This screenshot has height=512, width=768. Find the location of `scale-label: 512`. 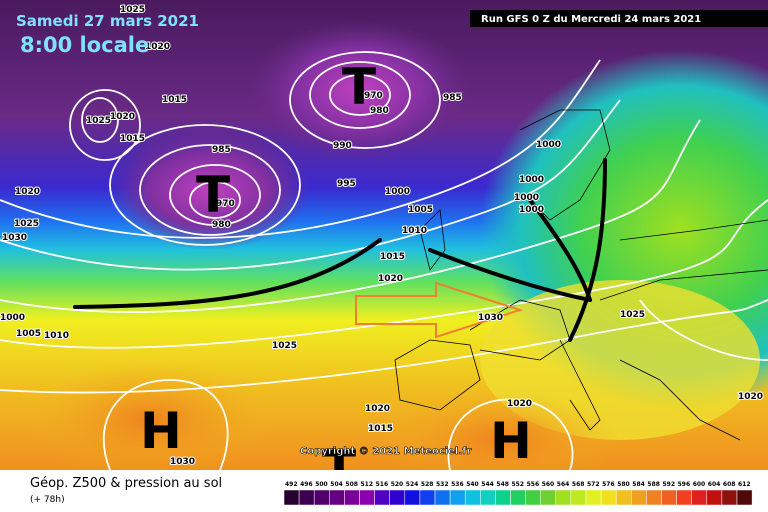

scale-label: 512 is located at coordinates (367, 484).